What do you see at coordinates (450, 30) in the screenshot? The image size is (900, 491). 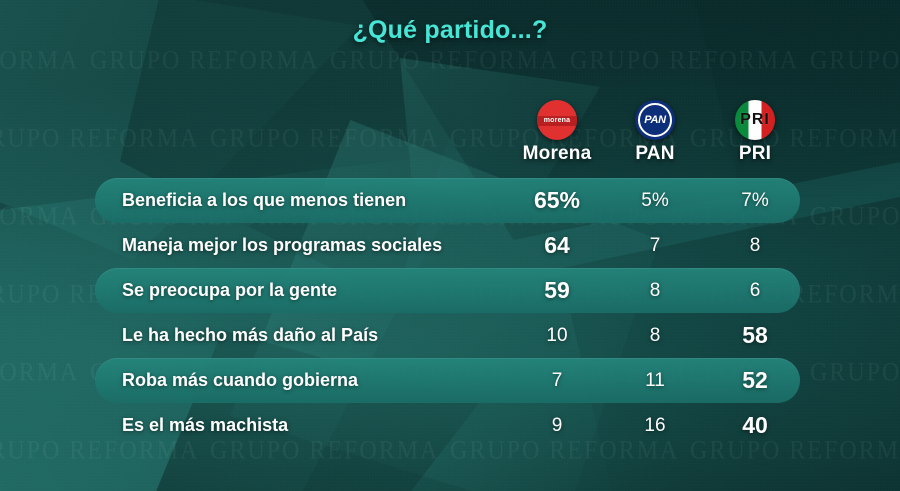 I see `page-title: ¿Qué partido...?` at bounding box center [450, 30].